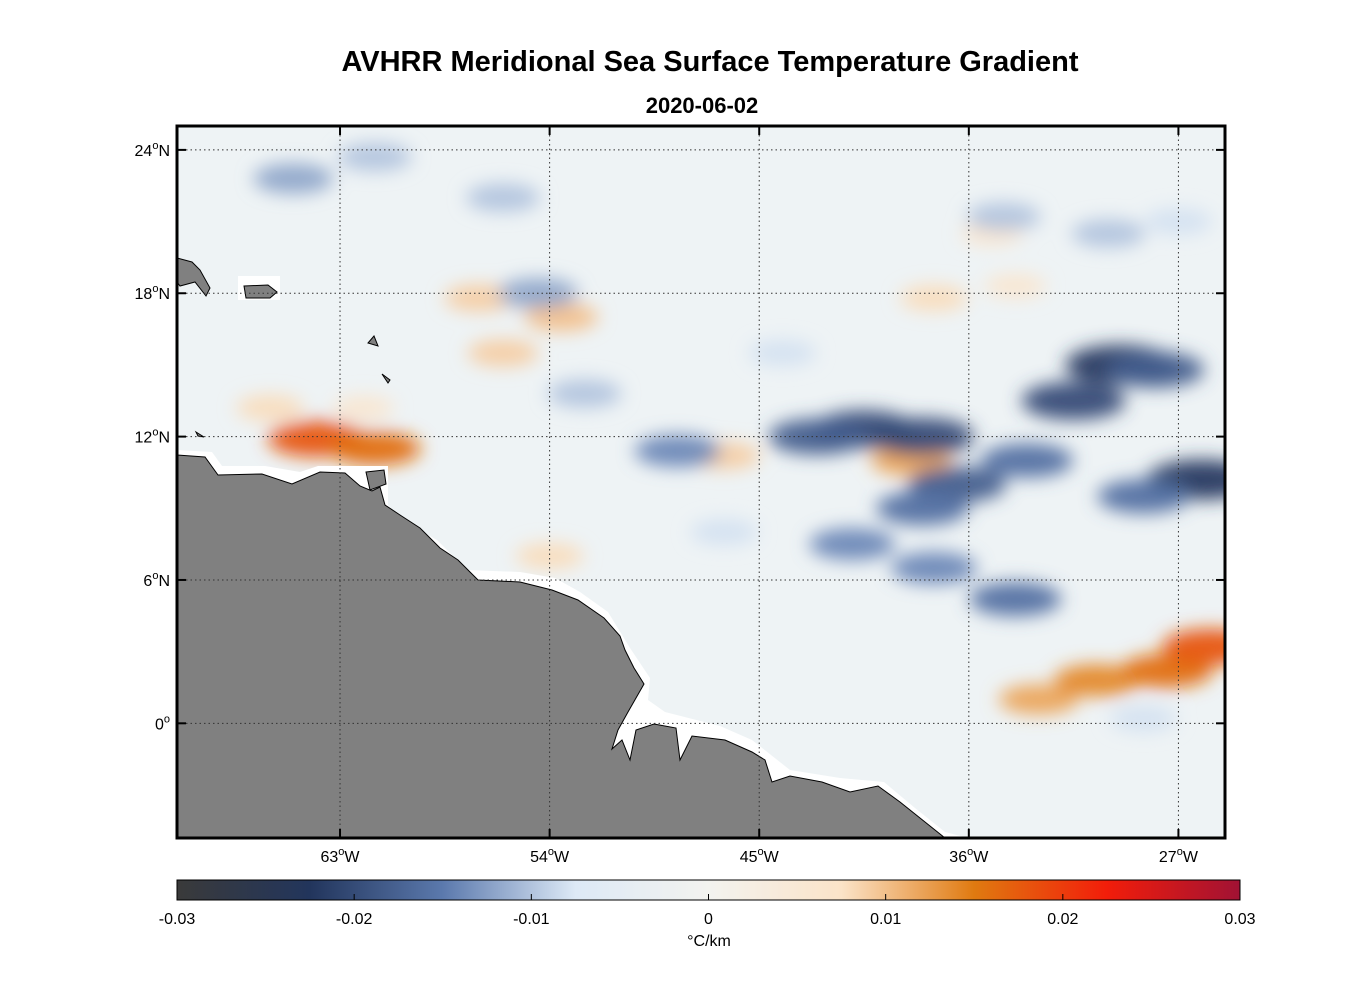 This screenshot has width=1356, height=1000. I want to click on colorbar: -0.03 -0.02 -0.01 0 0.01 0.02 0.03, so click(707, 903).